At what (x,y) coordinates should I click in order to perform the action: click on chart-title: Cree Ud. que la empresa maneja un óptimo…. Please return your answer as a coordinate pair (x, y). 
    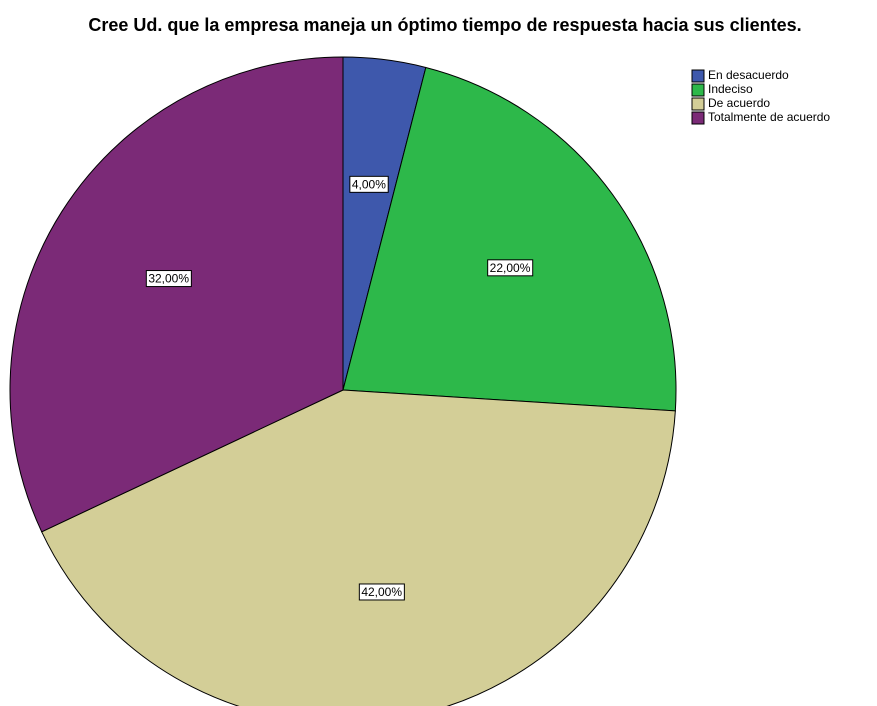
    Looking at the image, I should click on (445, 25).